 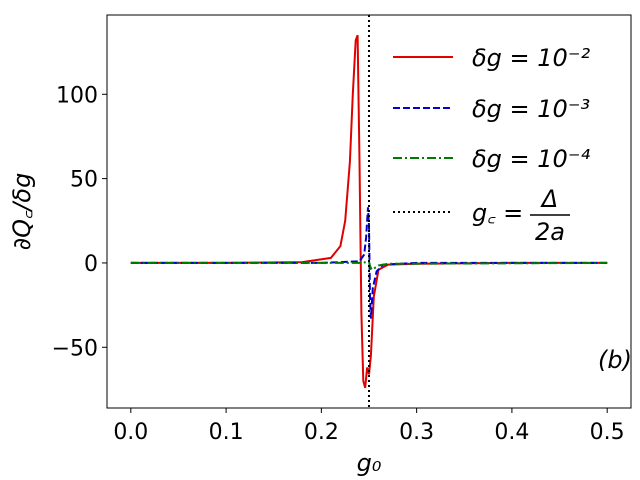 What do you see at coordinates (321, 432) in the screenshot?
I see `x-tick-label: 0.2` at bounding box center [321, 432].